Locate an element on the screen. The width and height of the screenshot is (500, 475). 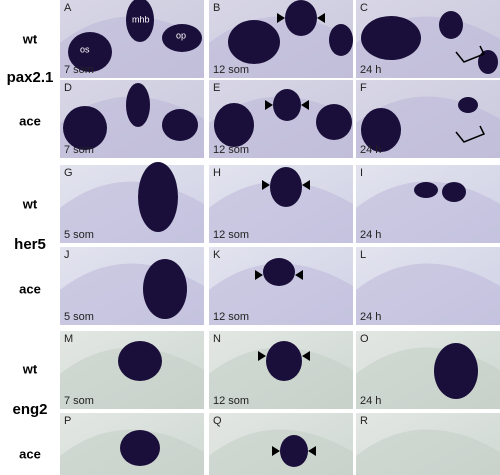
panel-letter: L is located at coordinates (363, 255).